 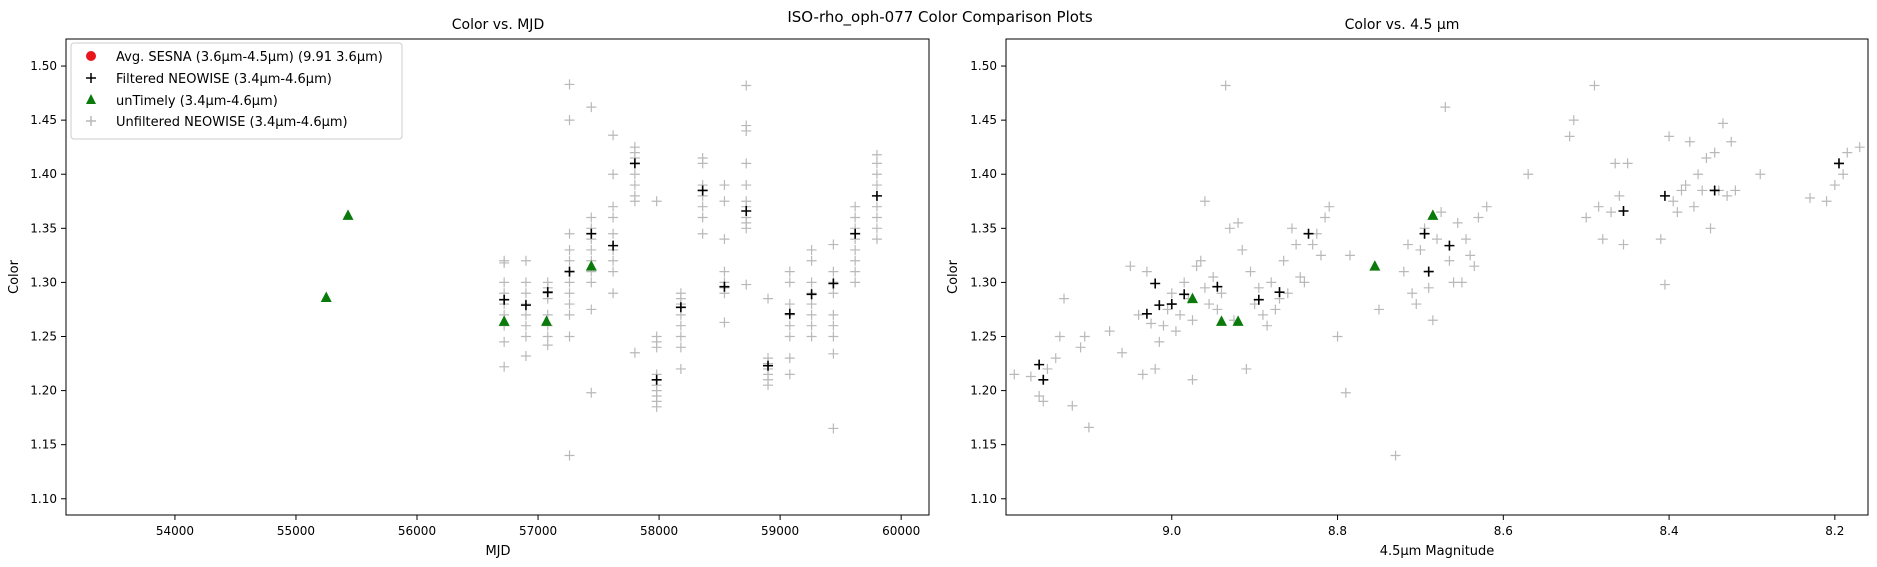 What do you see at coordinates (497, 551) in the screenshot?
I see `plot-left-xlabel: MJD` at bounding box center [497, 551].